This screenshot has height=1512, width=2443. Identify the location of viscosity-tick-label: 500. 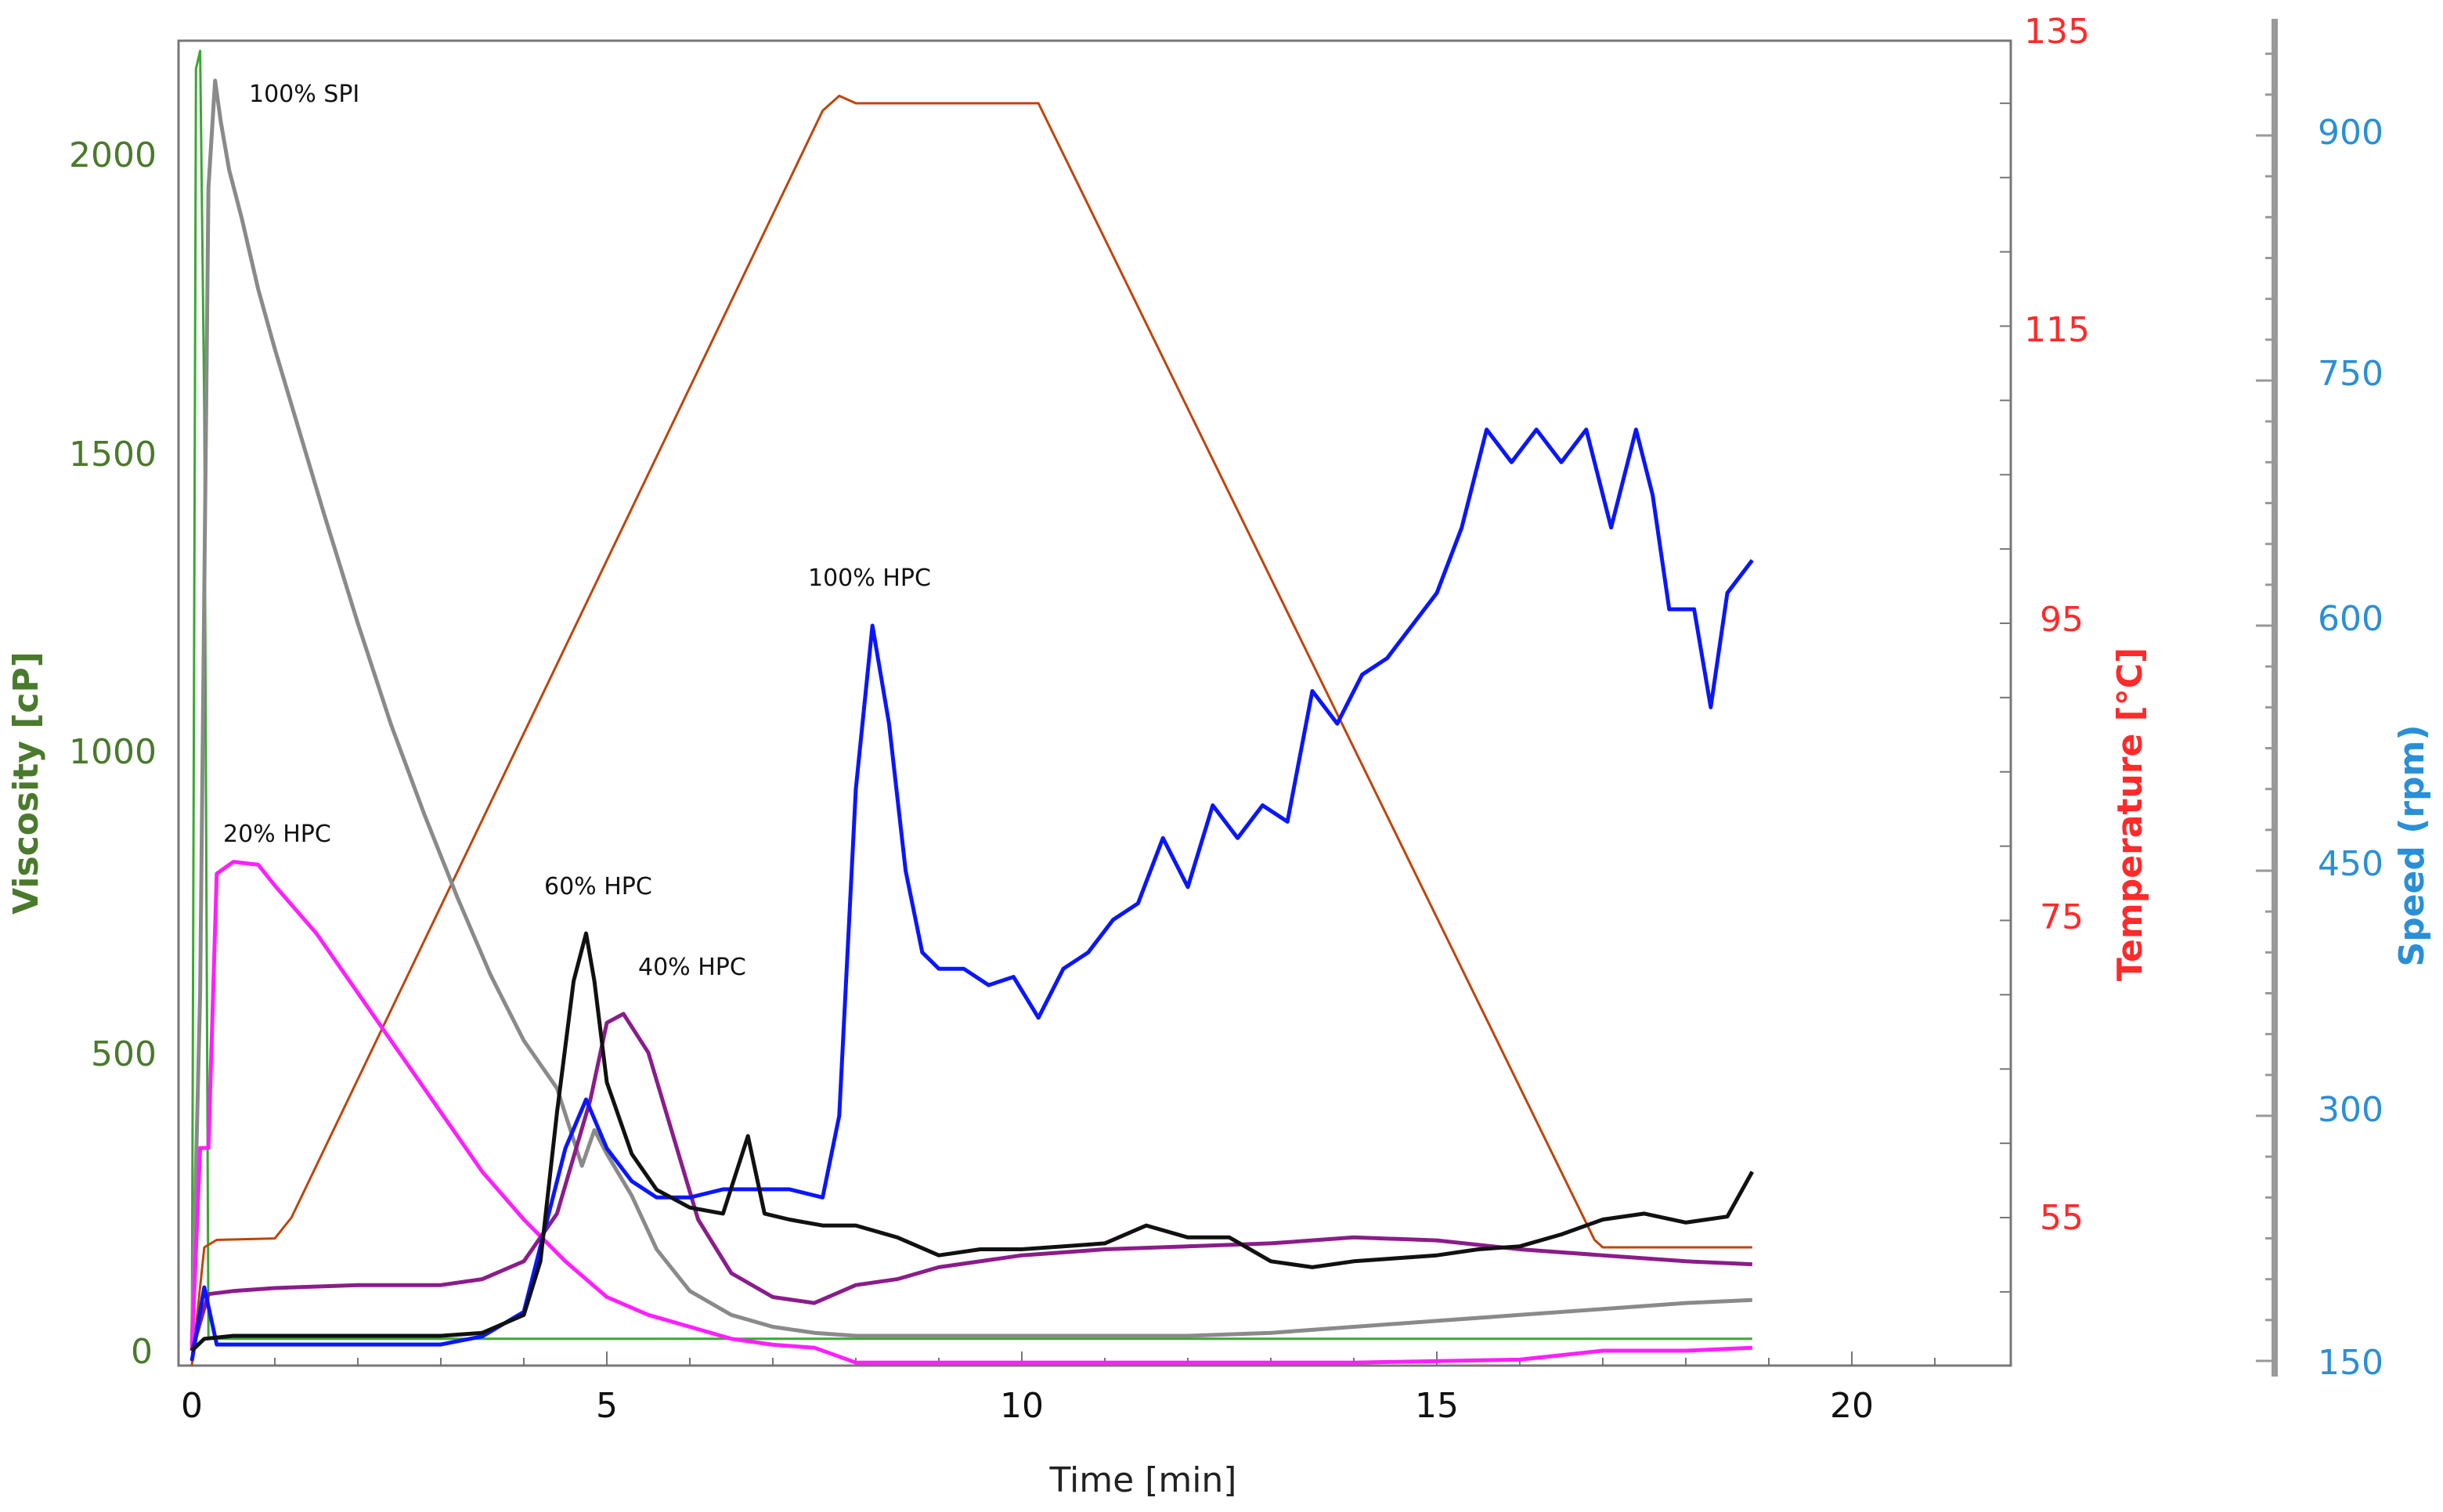
(124, 1054).